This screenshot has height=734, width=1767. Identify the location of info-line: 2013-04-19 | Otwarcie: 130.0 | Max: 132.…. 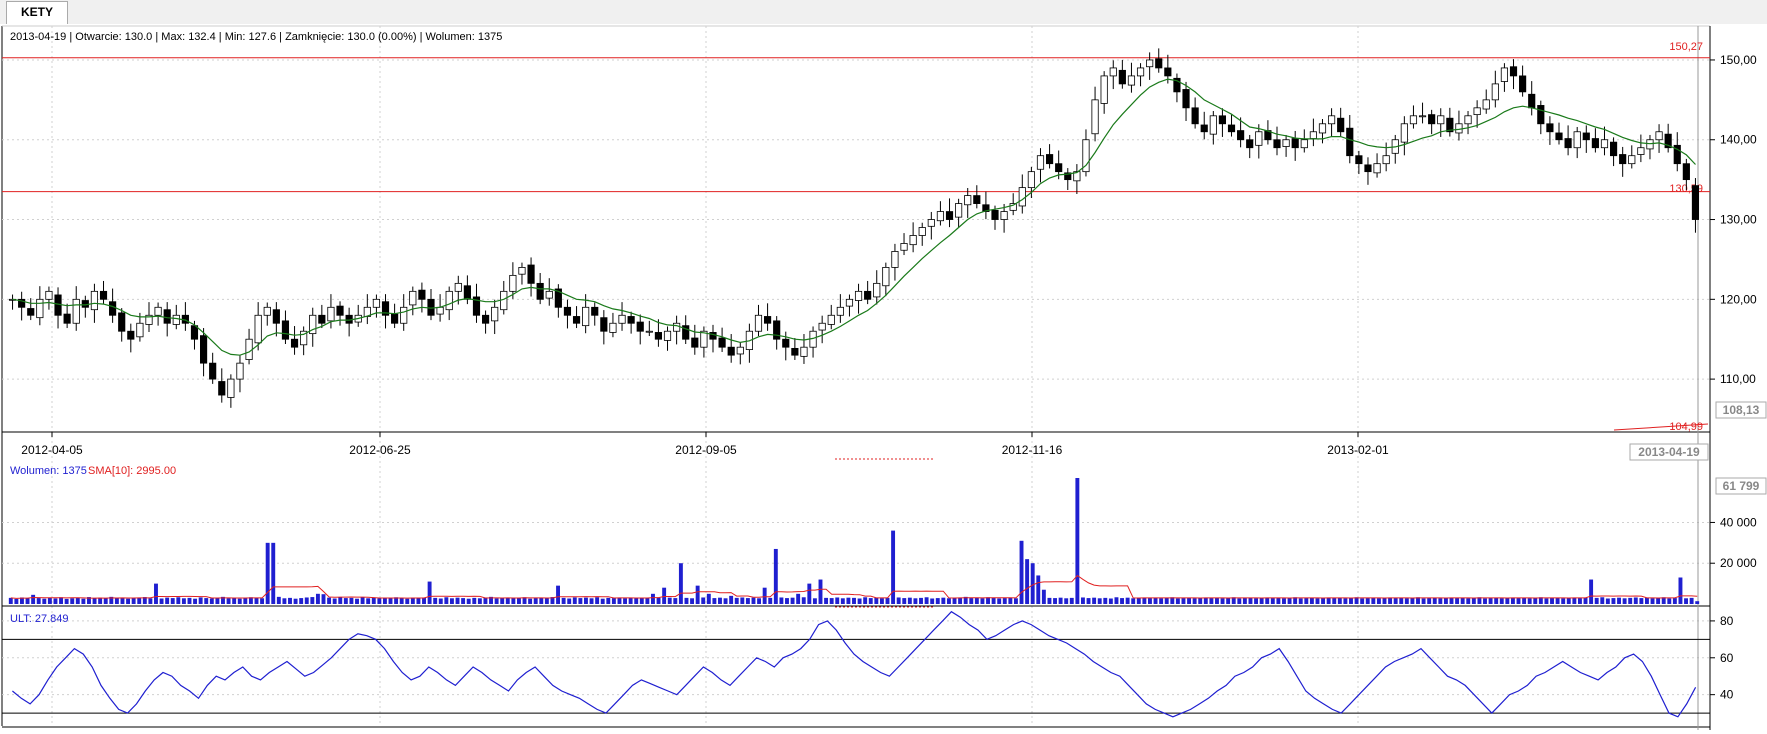
(256, 37).